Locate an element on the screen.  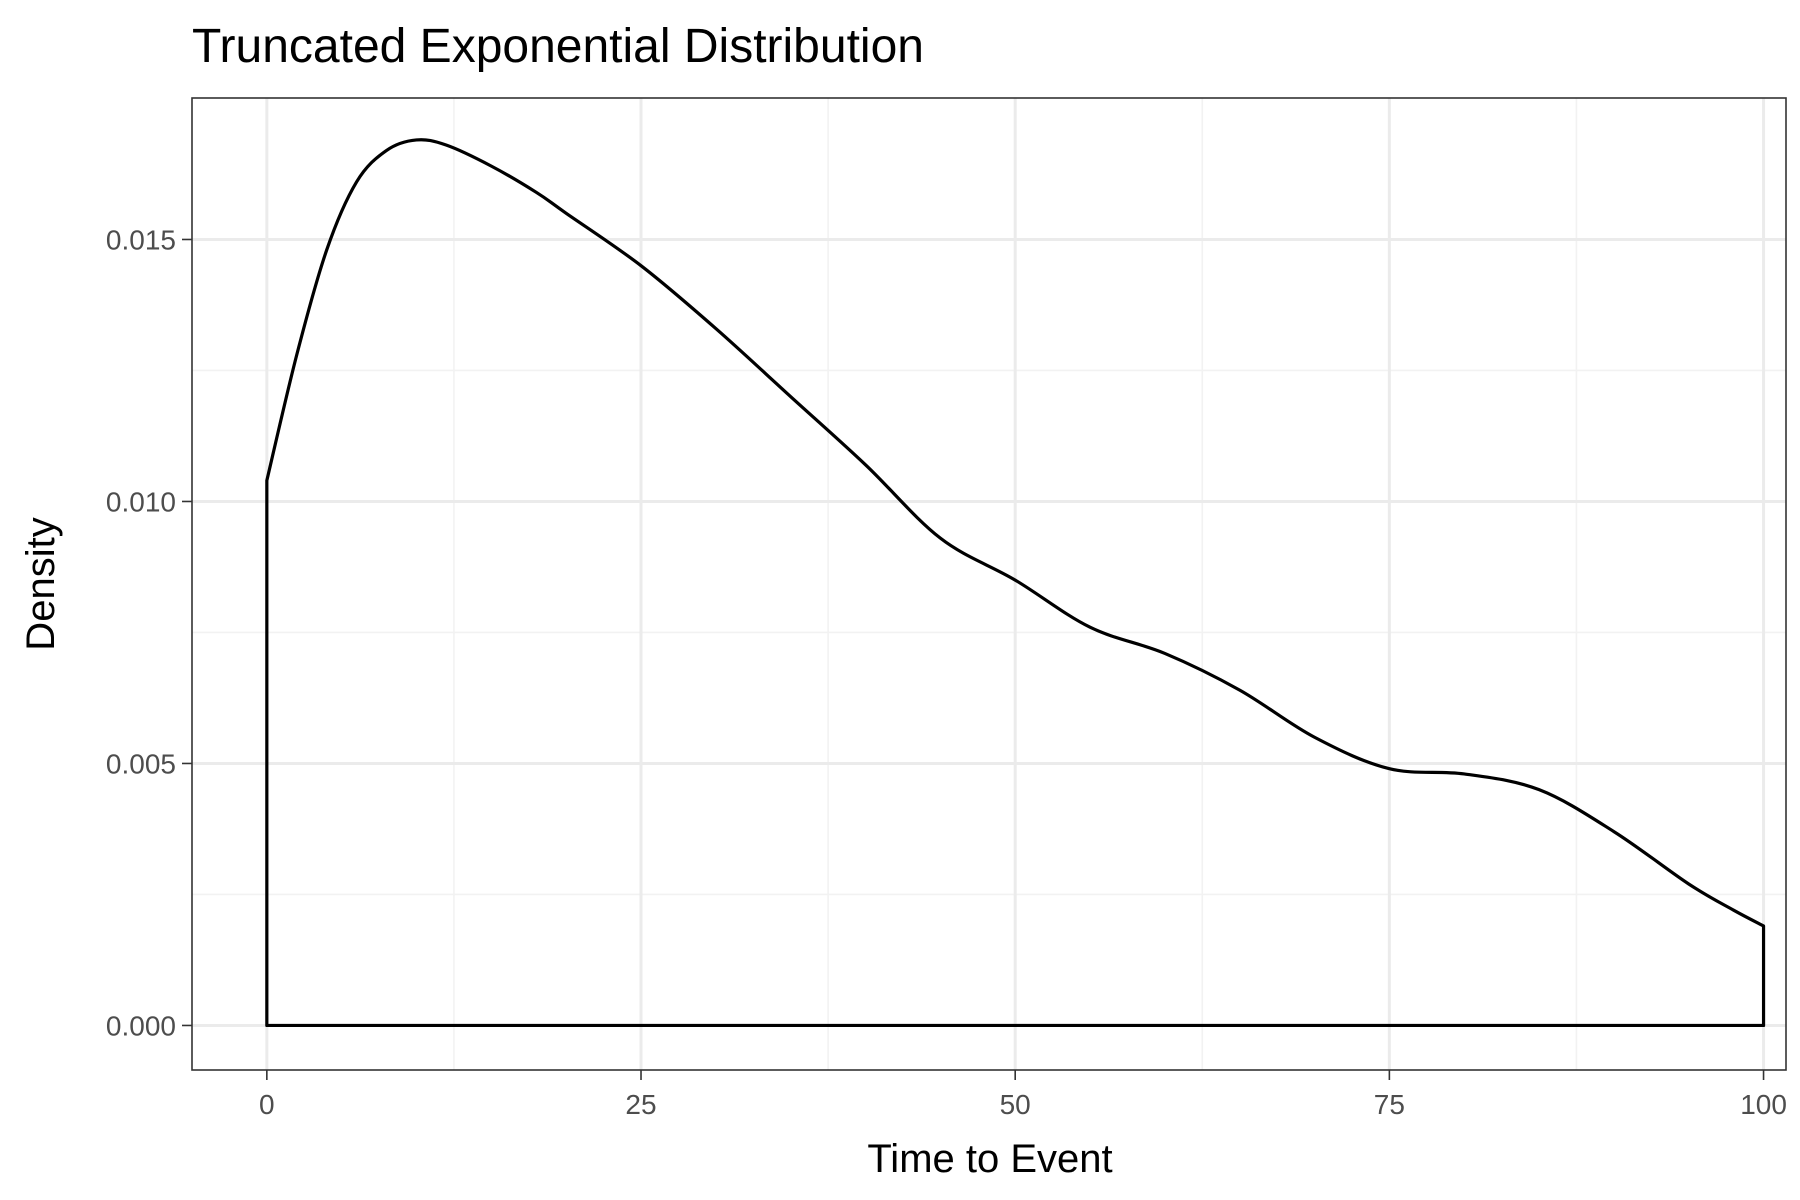
y-tick-label: 0.015 is located at coordinates (141, 239).